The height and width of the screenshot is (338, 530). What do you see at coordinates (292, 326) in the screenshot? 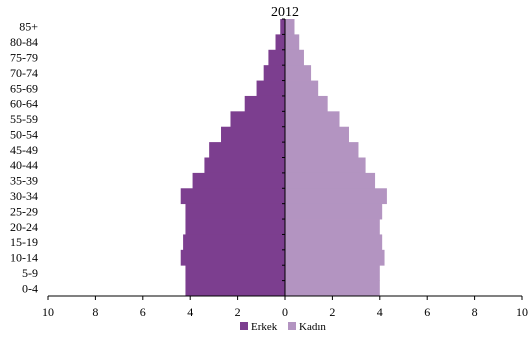
I see `legend-swatch-kadin` at bounding box center [292, 326].